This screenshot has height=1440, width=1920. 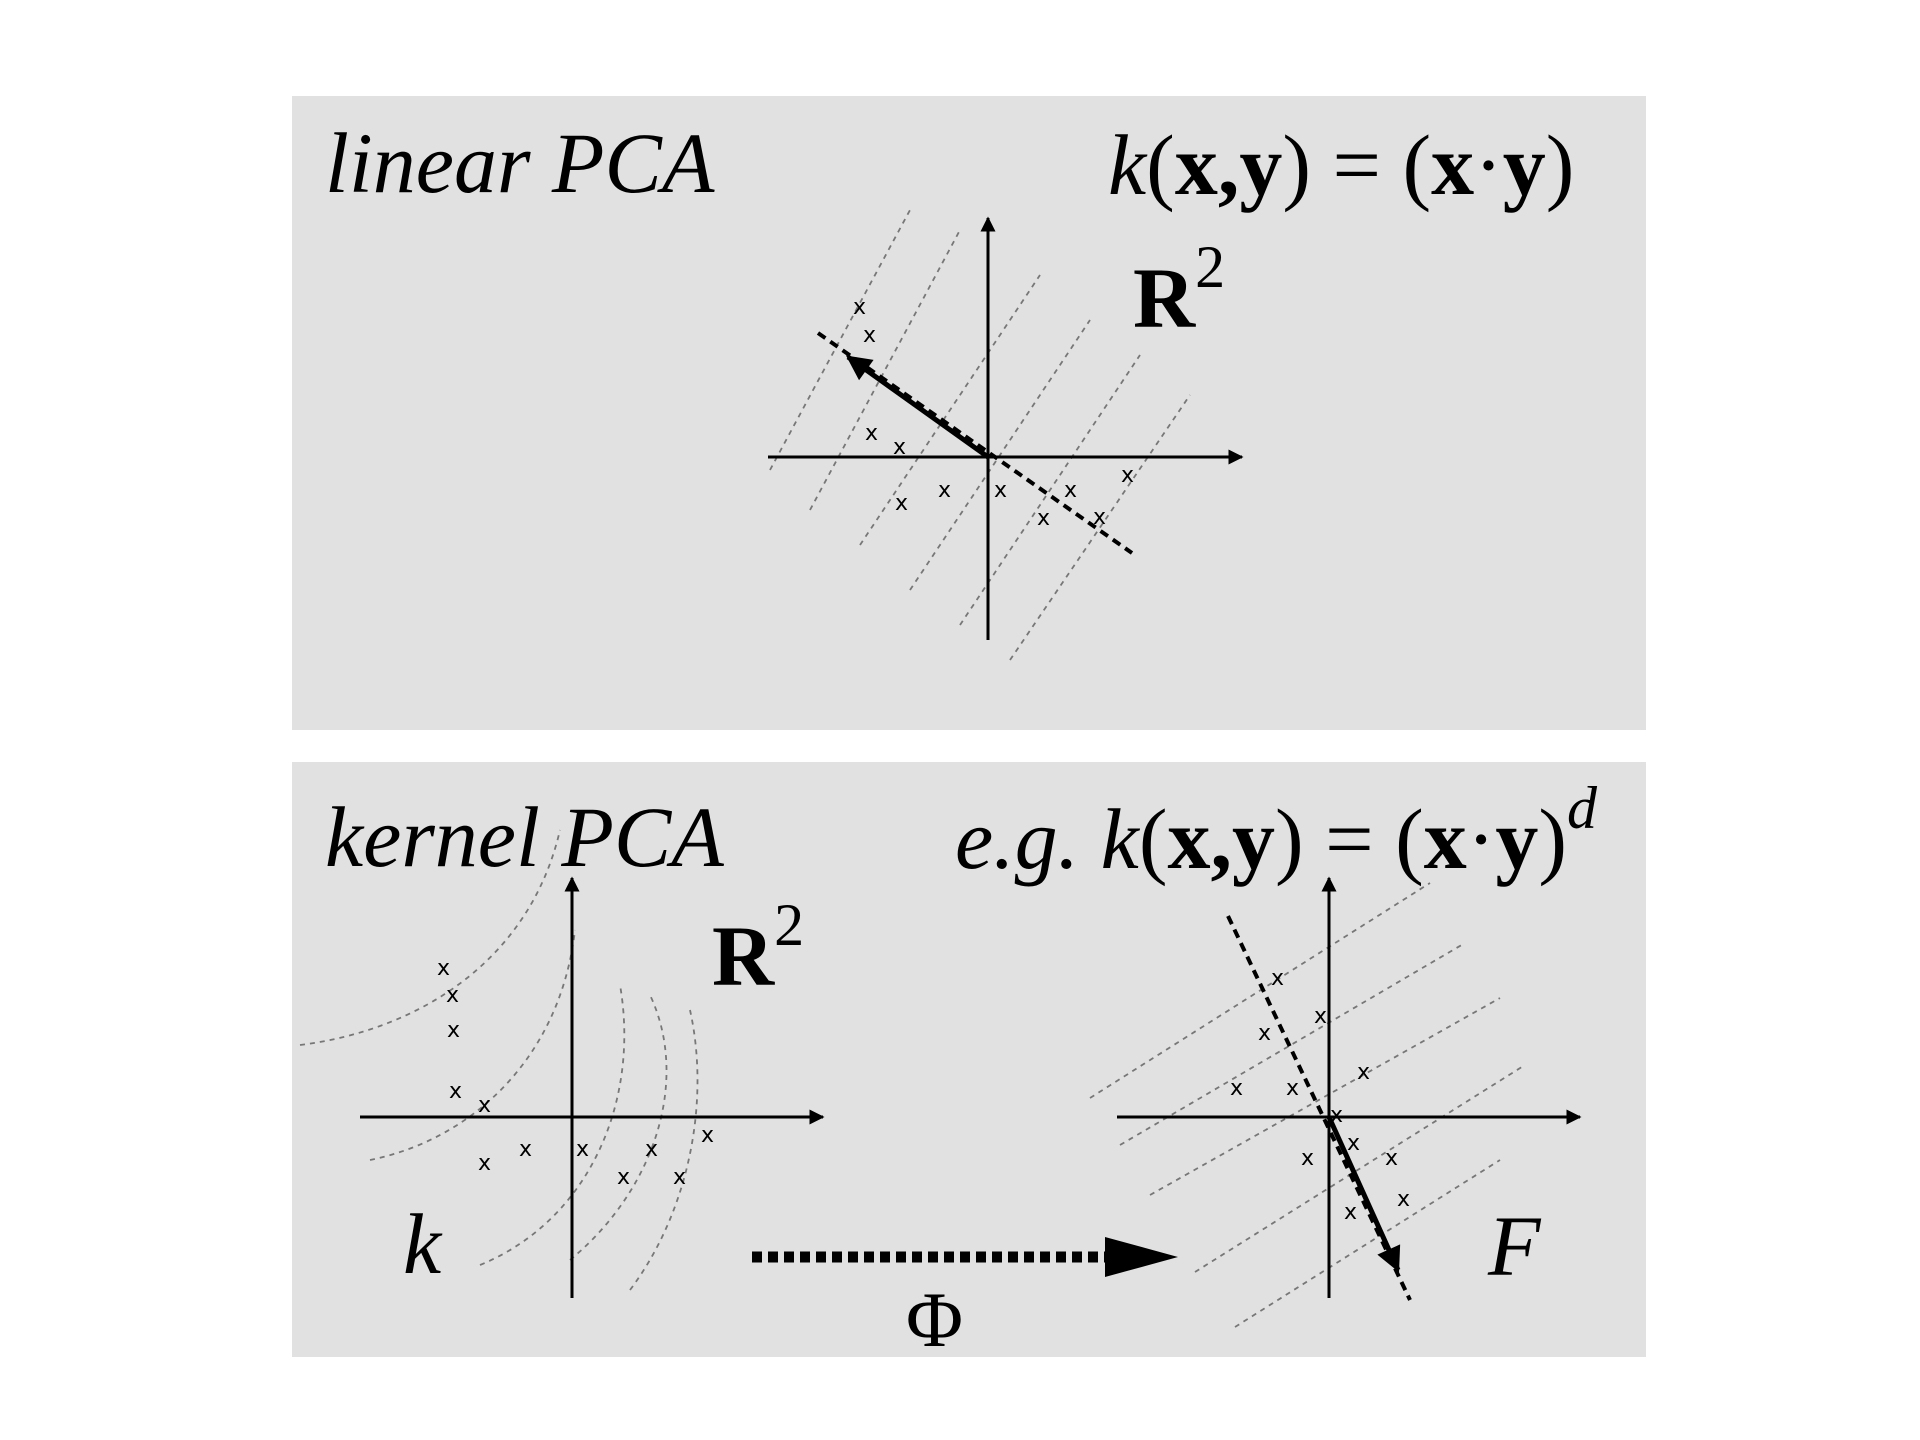 I want to click on polynomial-kernel-formula: e.g. k(x,y) = (x·y)d, so click(x=1276, y=831).